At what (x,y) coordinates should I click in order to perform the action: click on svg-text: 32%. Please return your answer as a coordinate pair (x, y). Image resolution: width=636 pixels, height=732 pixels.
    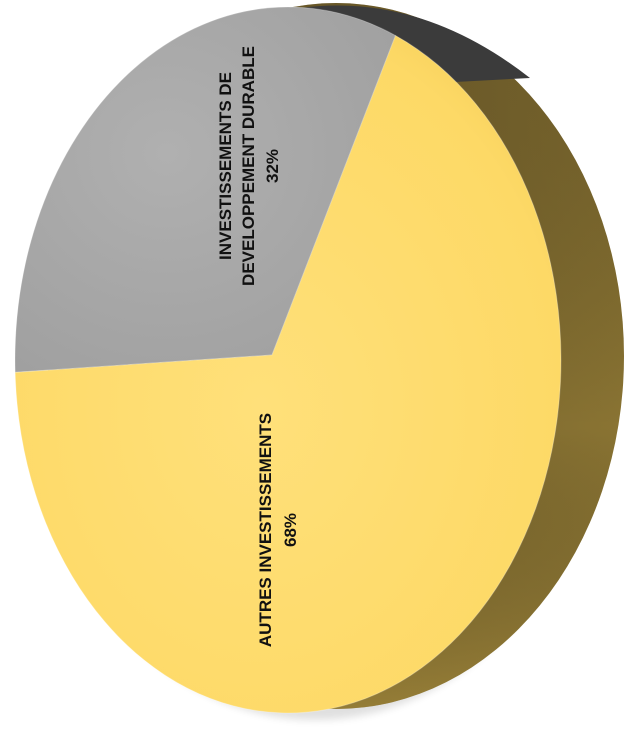
    Looking at the image, I should click on (272, 166).